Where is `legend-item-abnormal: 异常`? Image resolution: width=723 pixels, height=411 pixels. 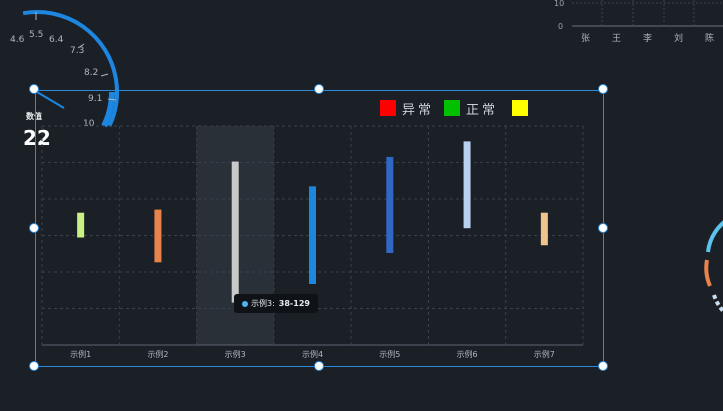 legend-item-abnormal: 异常 is located at coordinates (407, 108).